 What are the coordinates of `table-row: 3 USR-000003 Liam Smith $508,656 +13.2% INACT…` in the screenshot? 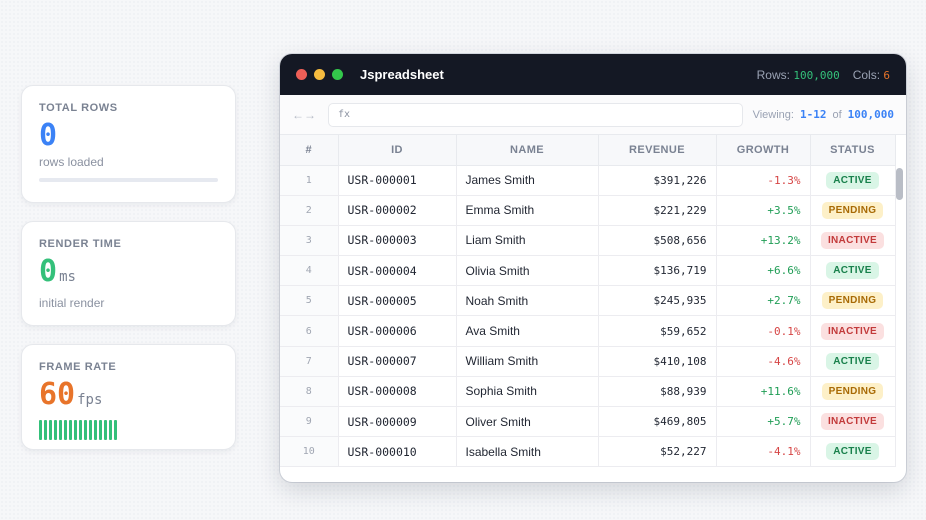 It's located at (588, 241).